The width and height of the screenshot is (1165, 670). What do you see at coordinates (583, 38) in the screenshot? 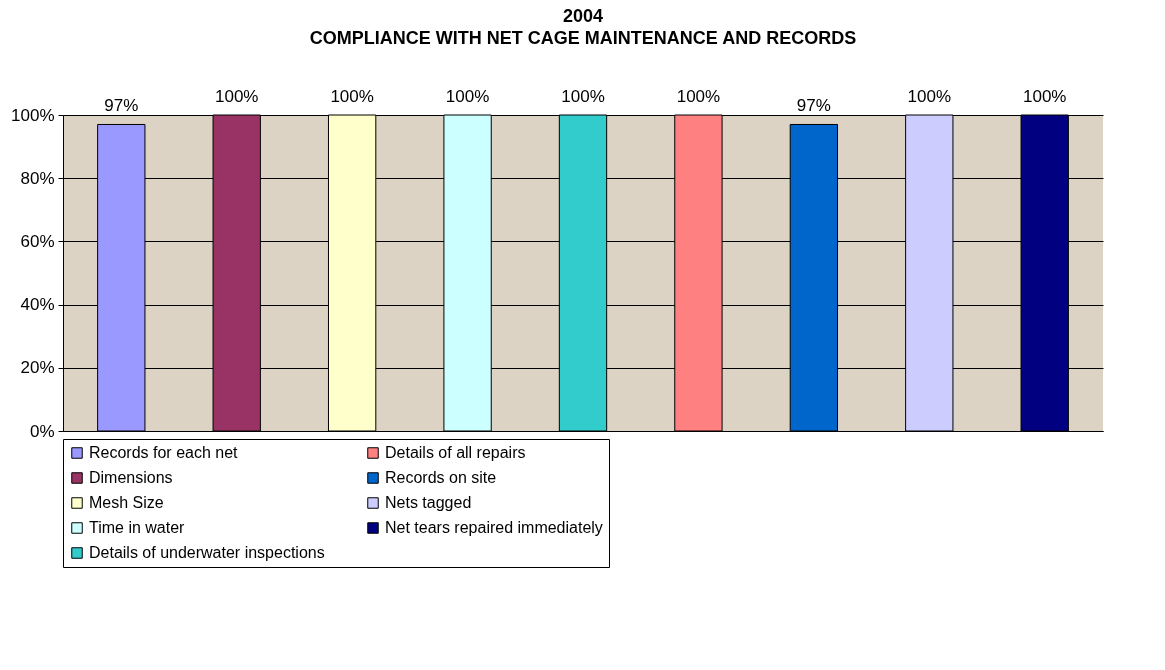
I see `chart-subtitle: COMPLIANCE WITH NET CAGE MAINTENANCE AND RECORDS` at bounding box center [583, 38].